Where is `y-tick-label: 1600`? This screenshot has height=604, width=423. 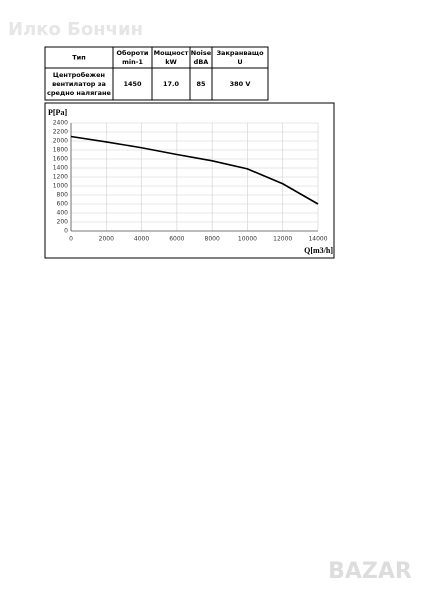 y-tick-label: 1600 is located at coordinates (60, 159).